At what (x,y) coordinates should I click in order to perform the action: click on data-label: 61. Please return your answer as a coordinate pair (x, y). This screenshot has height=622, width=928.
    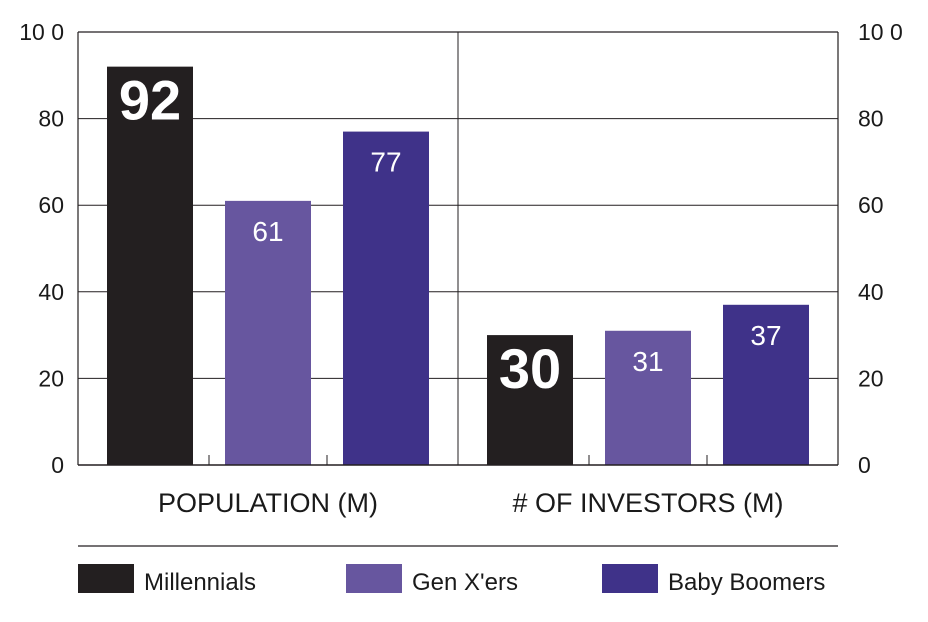
    Looking at the image, I should click on (267, 231).